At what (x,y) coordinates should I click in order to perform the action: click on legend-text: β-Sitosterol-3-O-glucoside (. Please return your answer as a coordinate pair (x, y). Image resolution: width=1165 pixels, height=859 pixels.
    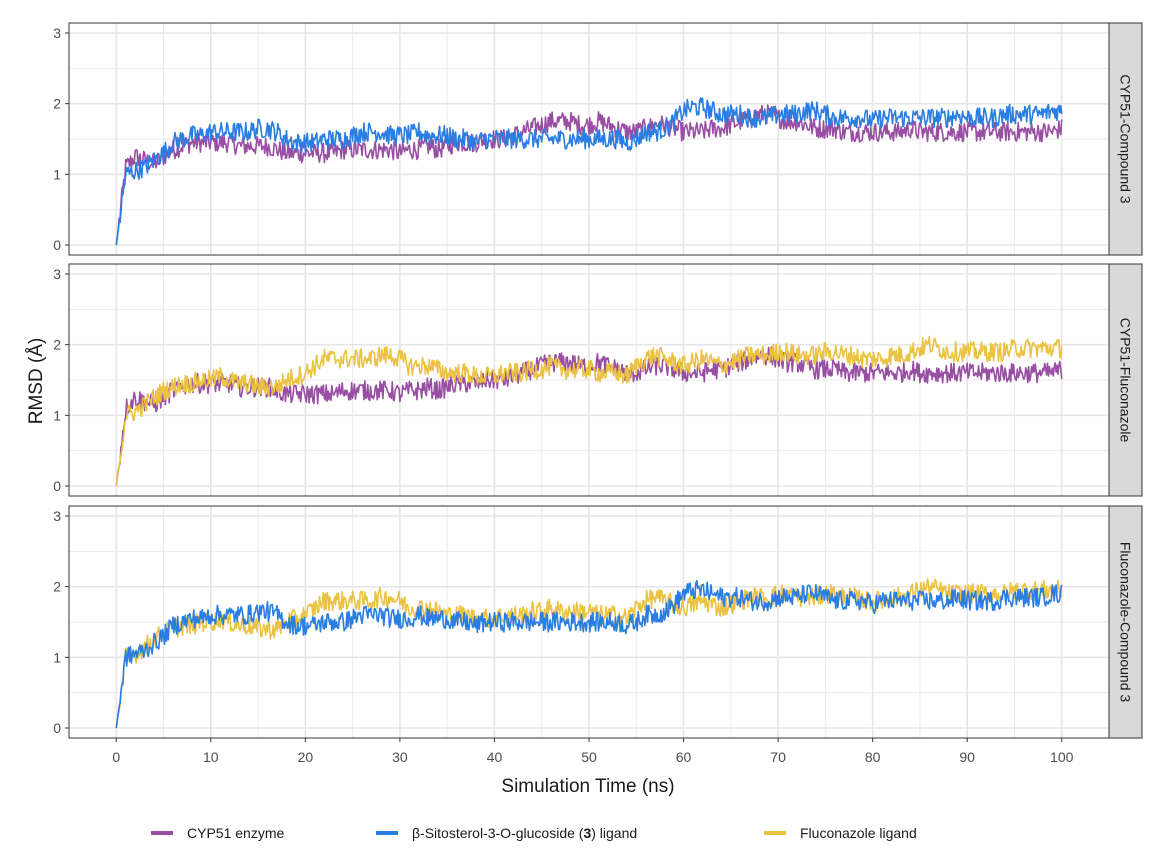
    Looking at the image, I should click on (498, 833).